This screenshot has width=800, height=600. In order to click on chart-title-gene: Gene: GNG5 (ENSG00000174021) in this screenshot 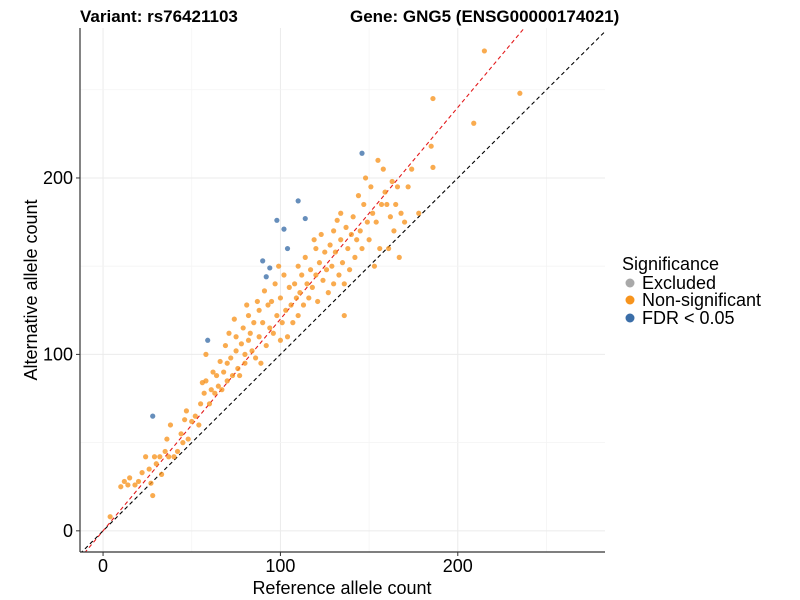, I will do `click(484, 16)`.